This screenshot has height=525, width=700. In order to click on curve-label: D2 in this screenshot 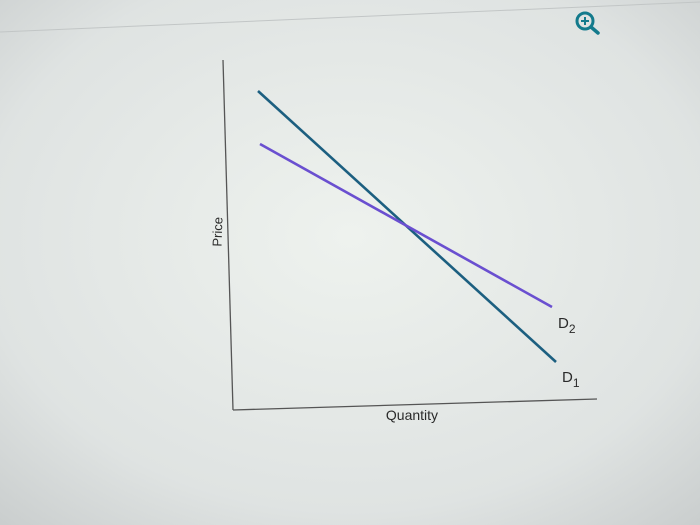, I will do `click(567, 325)`.